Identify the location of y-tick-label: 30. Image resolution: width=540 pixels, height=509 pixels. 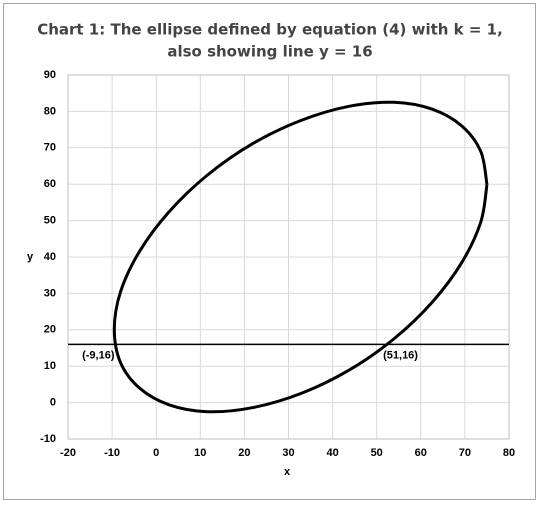
(50, 293).